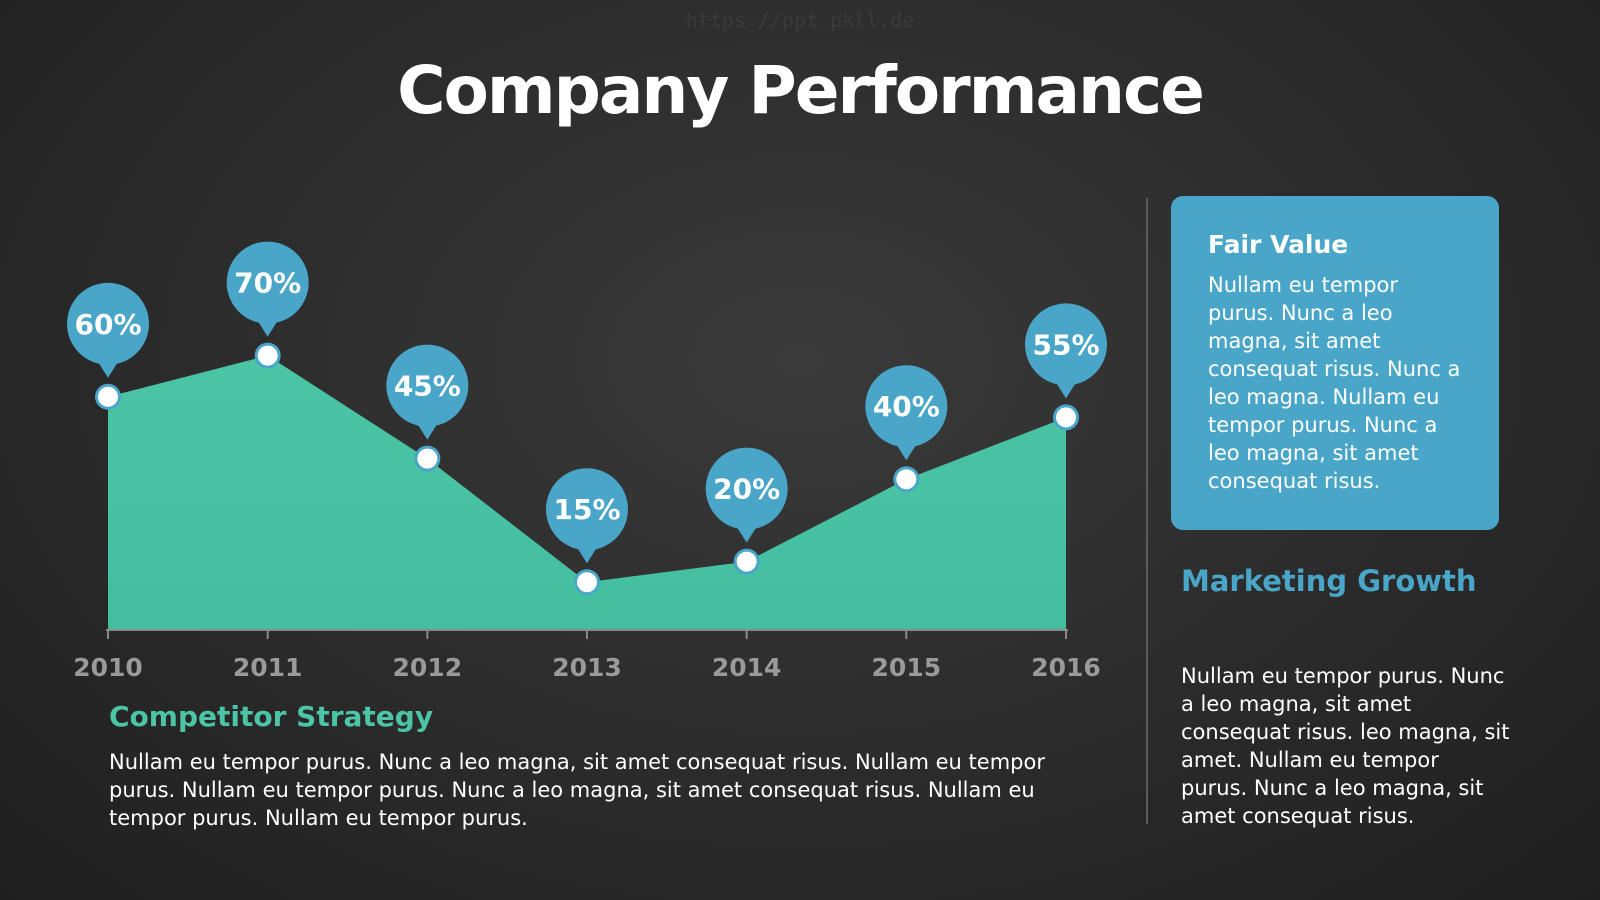 The height and width of the screenshot is (900, 1600). Describe the element at coordinates (271, 716) in the screenshot. I see `competitor-strategy-title: Competitor Strategy` at that location.